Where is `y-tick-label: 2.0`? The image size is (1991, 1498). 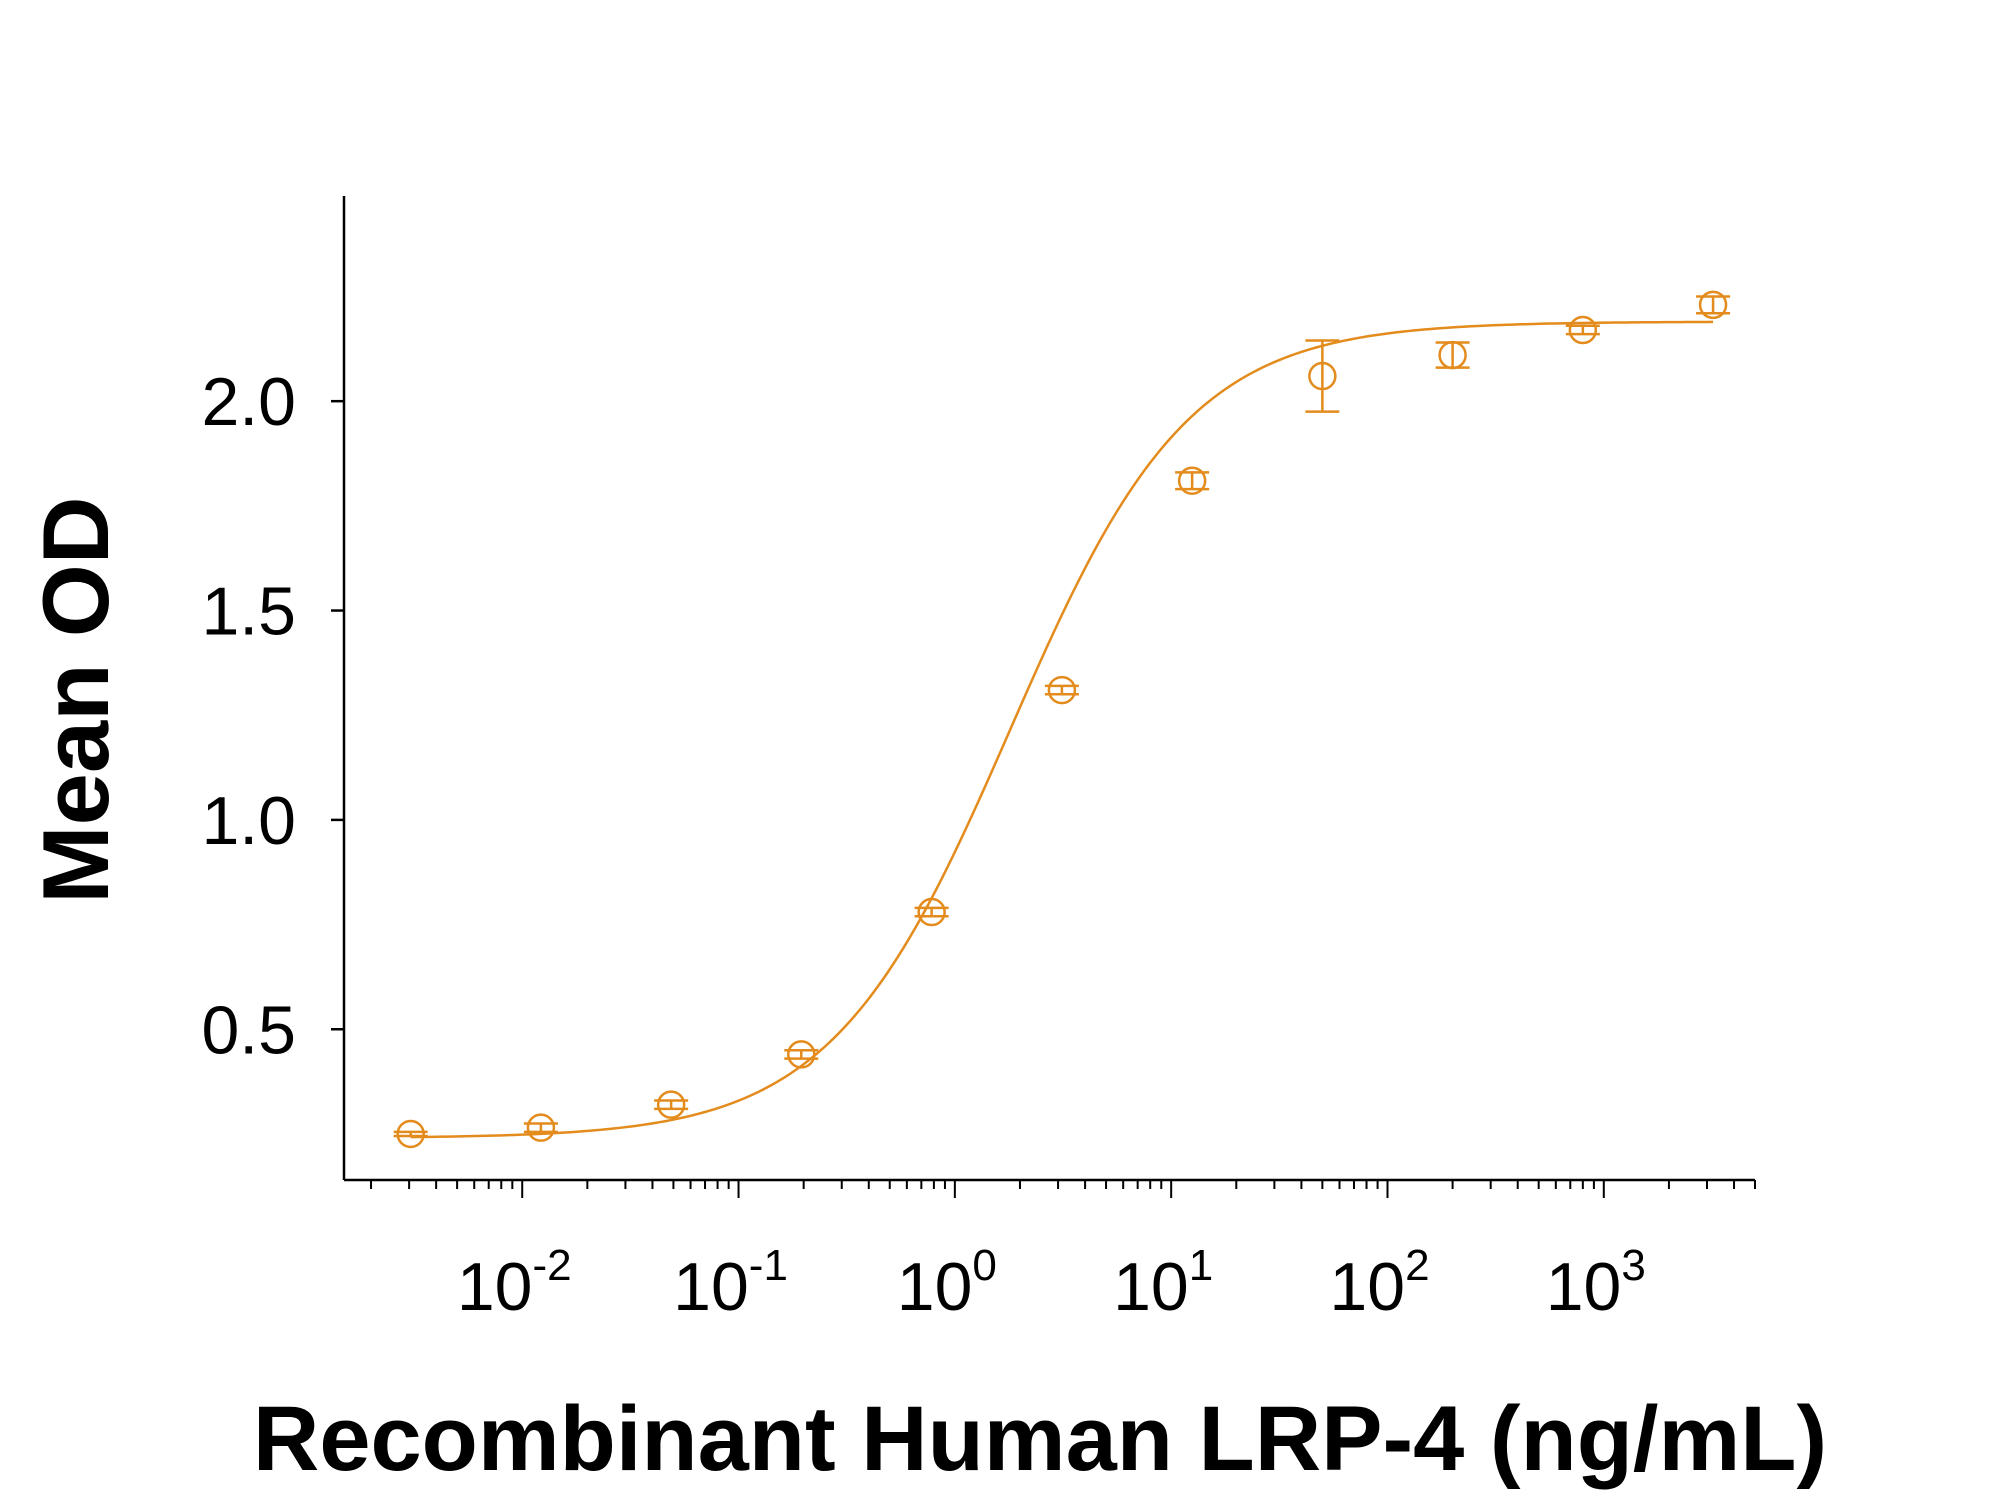
y-tick-label: 2.0 is located at coordinates (248, 402).